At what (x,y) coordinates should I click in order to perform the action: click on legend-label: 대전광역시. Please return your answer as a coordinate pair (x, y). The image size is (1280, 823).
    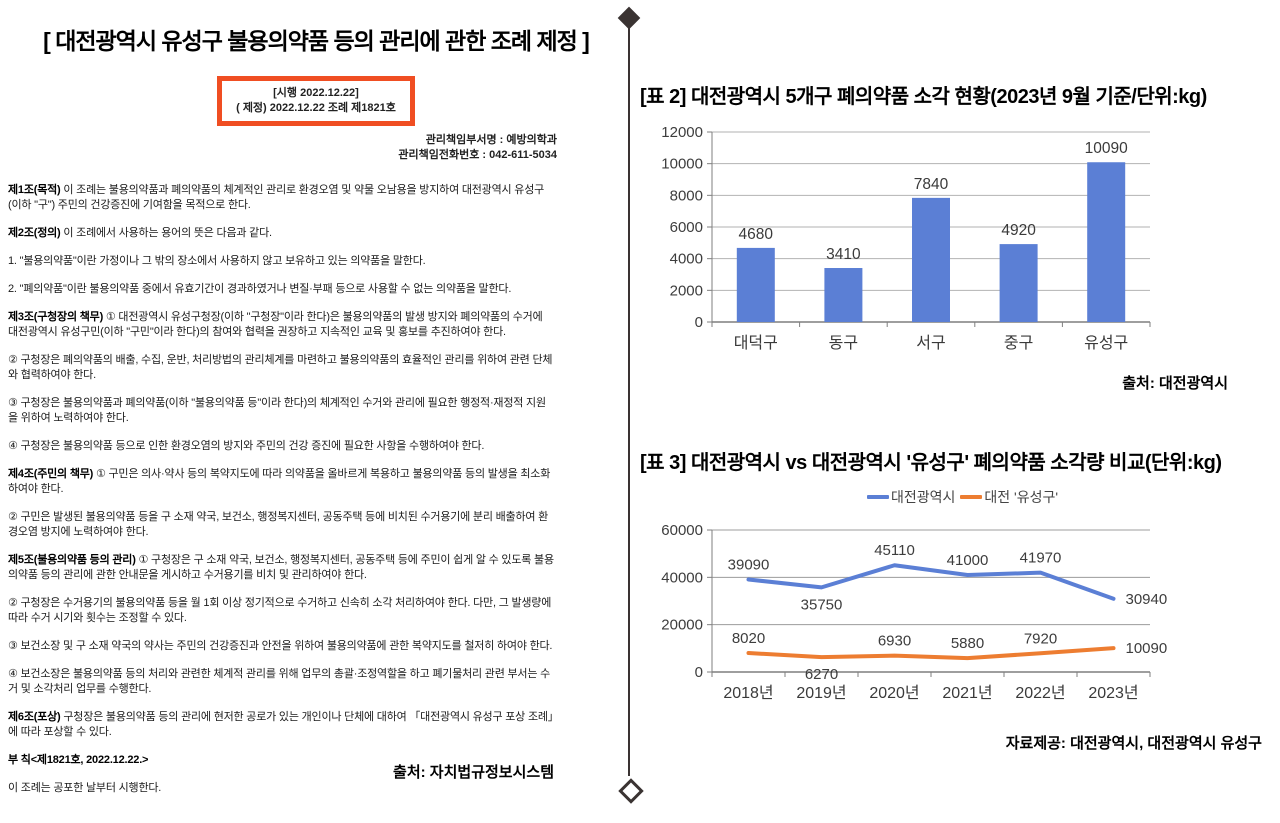
    Looking at the image, I should click on (923, 497).